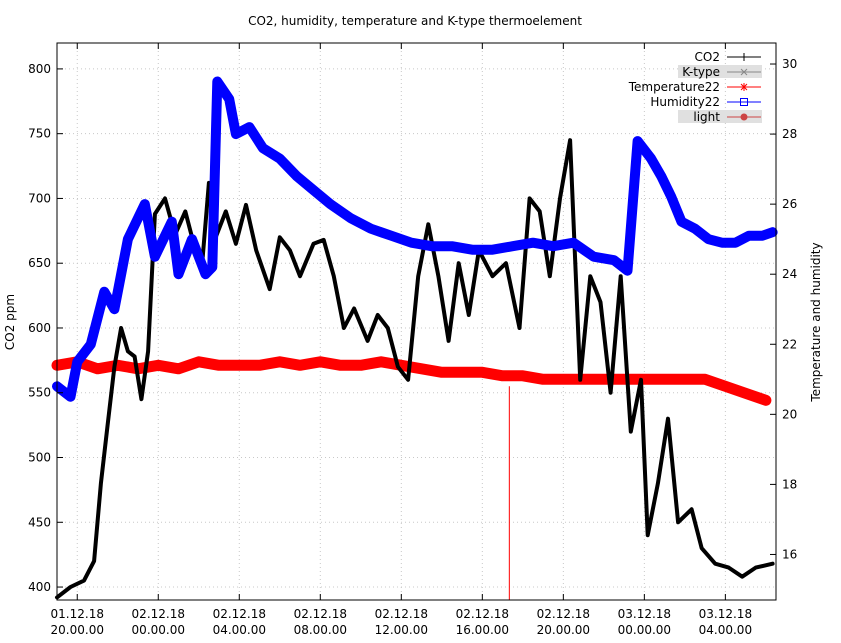 The width and height of the screenshot is (841, 643). What do you see at coordinates (10, 322) in the screenshot?
I see `y-axis-label: CO2 ppm` at bounding box center [10, 322].